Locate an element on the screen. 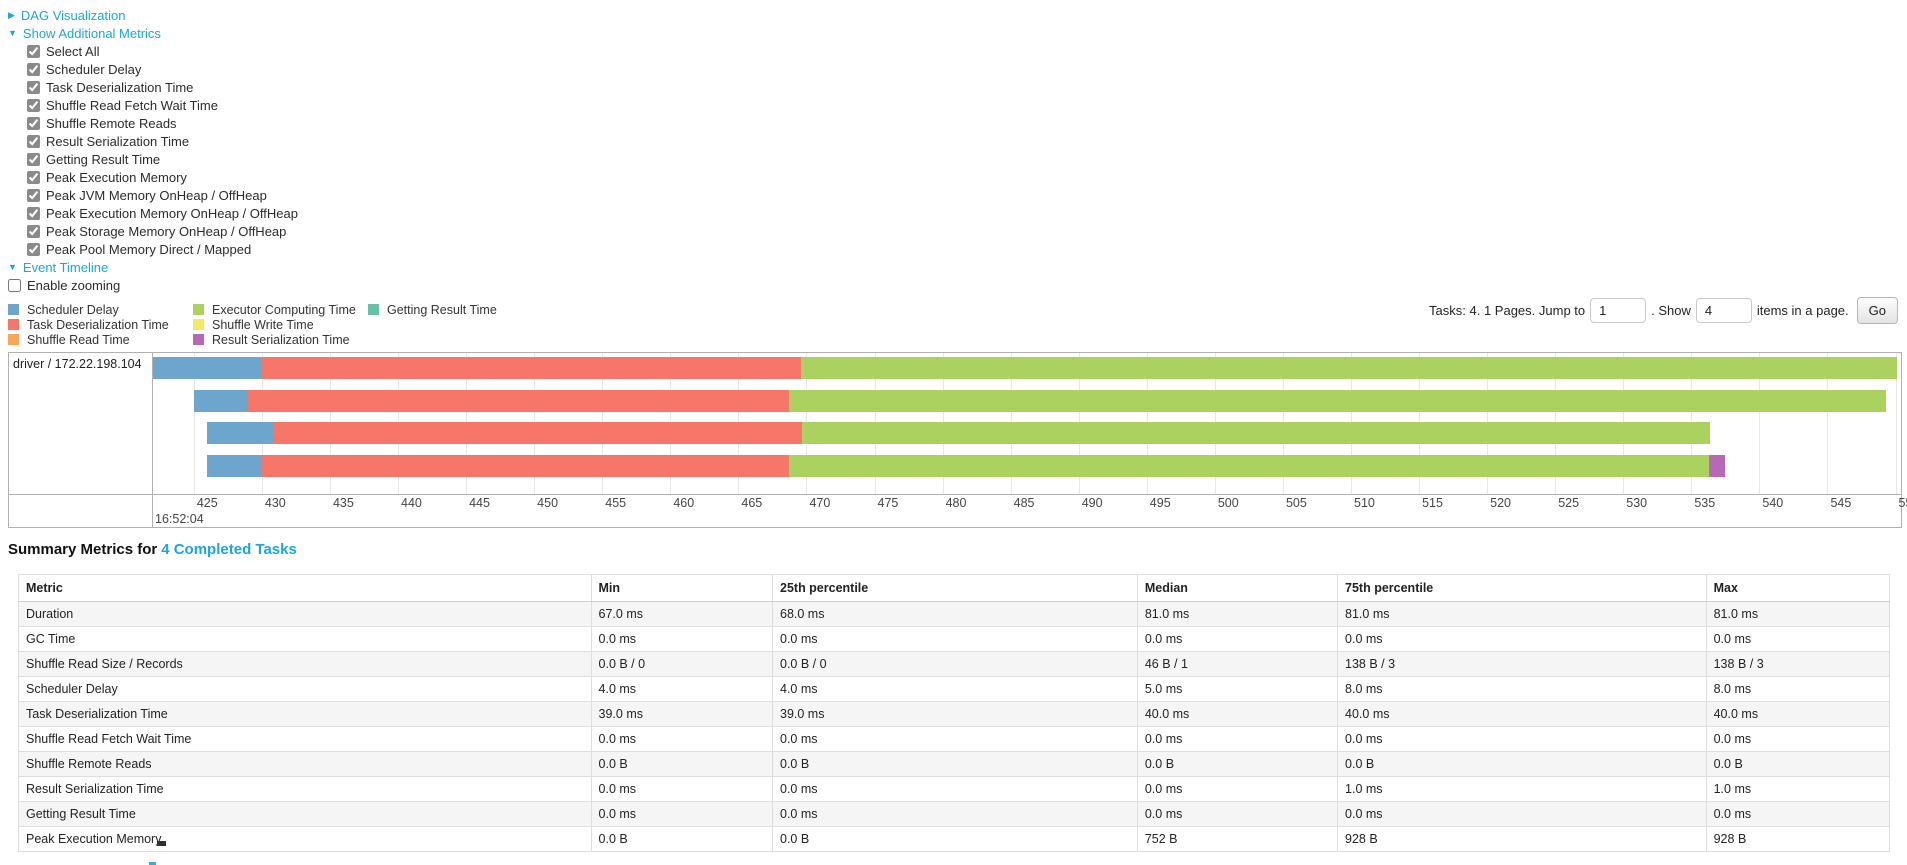 The width and height of the screenshot is (1907, 865). summary-metrics-title: Summary Metrics for 4 Completed Tasks is located at coordinates (152, 549).